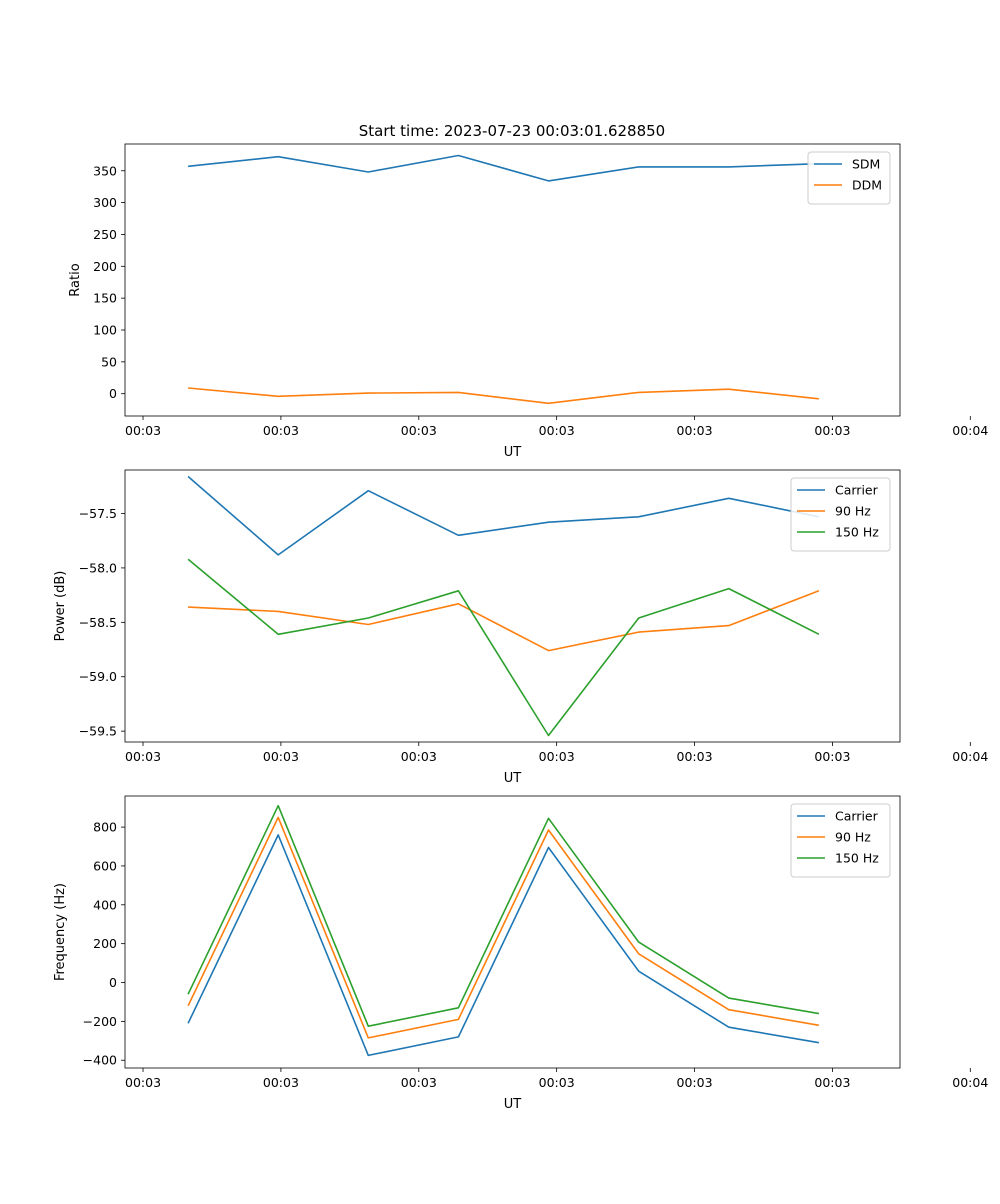 The height and width of the screenshot is (1204, 1000). I want to click on y-tick-label: 300, so click(105, 202).